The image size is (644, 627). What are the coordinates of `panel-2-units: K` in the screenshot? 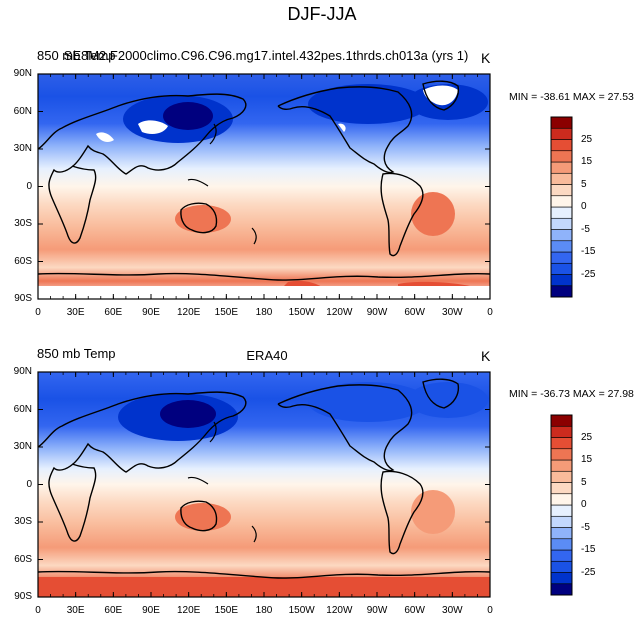 It's located at (486, 356).